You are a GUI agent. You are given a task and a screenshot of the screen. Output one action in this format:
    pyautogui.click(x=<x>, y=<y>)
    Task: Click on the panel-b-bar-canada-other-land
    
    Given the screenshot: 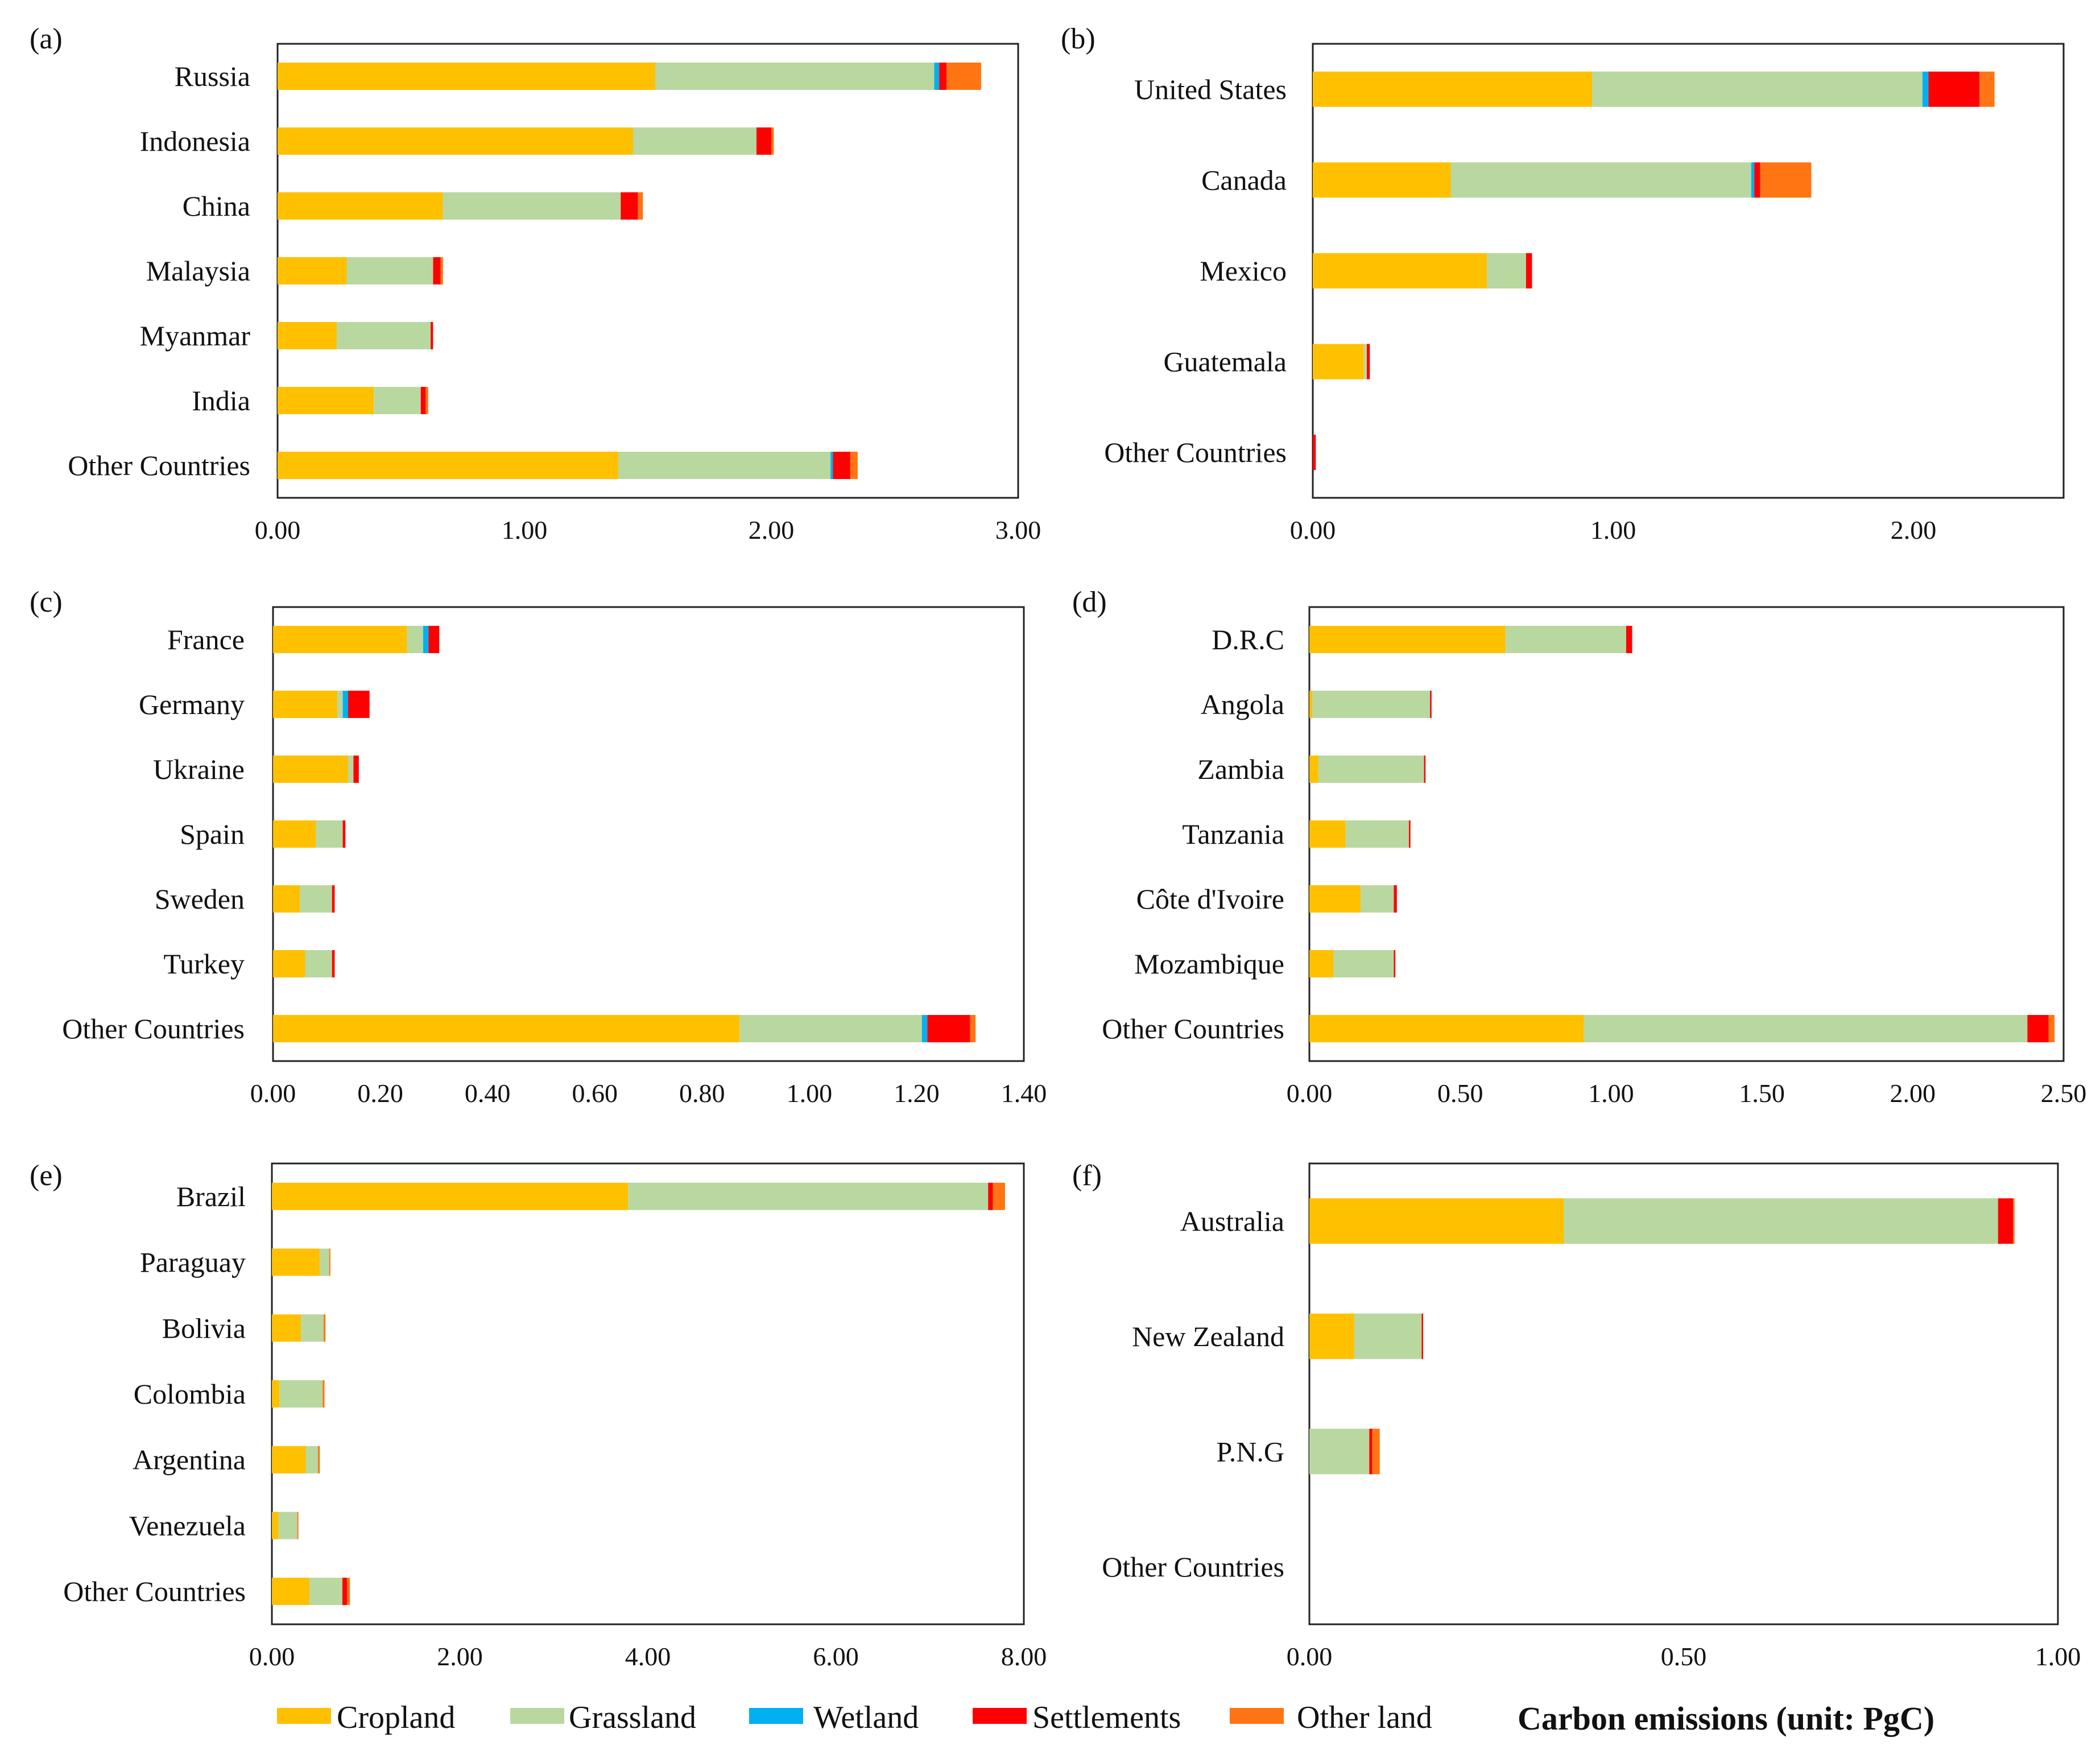 What is the action you would take?
    pyautogui.click(x=1786, y=180)
    